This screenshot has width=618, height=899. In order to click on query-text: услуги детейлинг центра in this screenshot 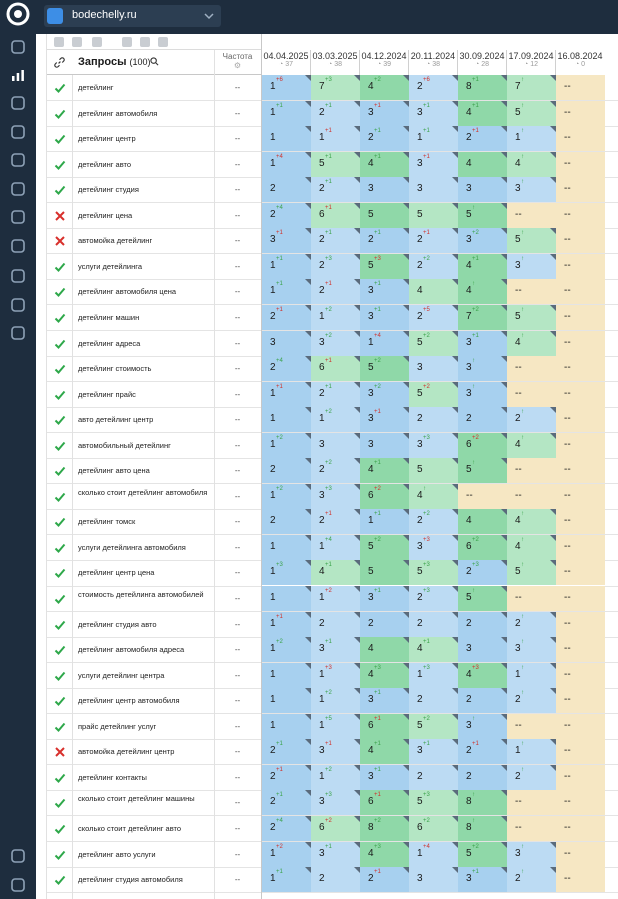, I will do `click(121, 675)`.